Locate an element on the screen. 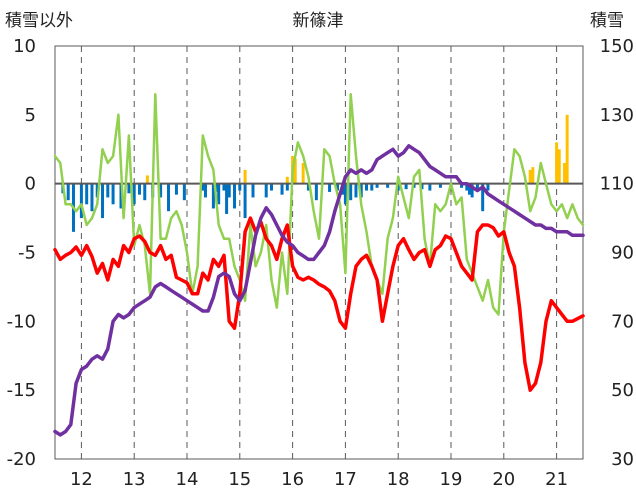 This screenshot has width=636, height=501. right-y-tick-label: 110 is located at coordinates (617, 184).